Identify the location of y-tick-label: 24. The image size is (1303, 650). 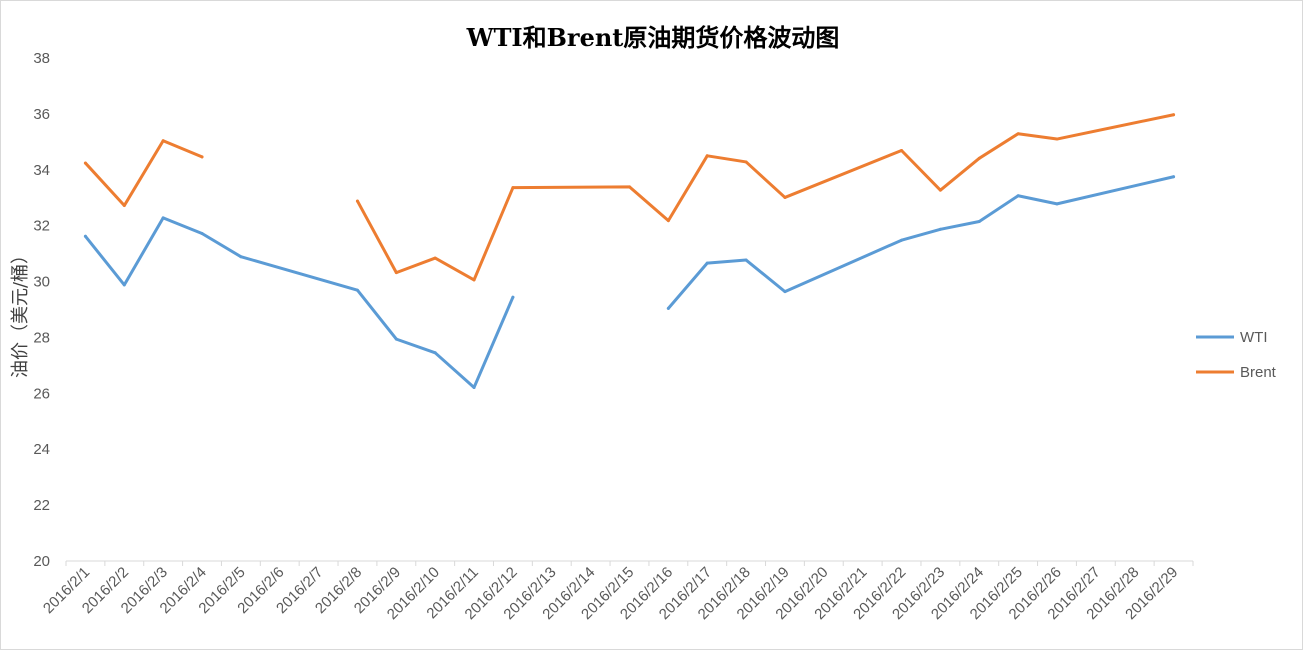
(41, 449).